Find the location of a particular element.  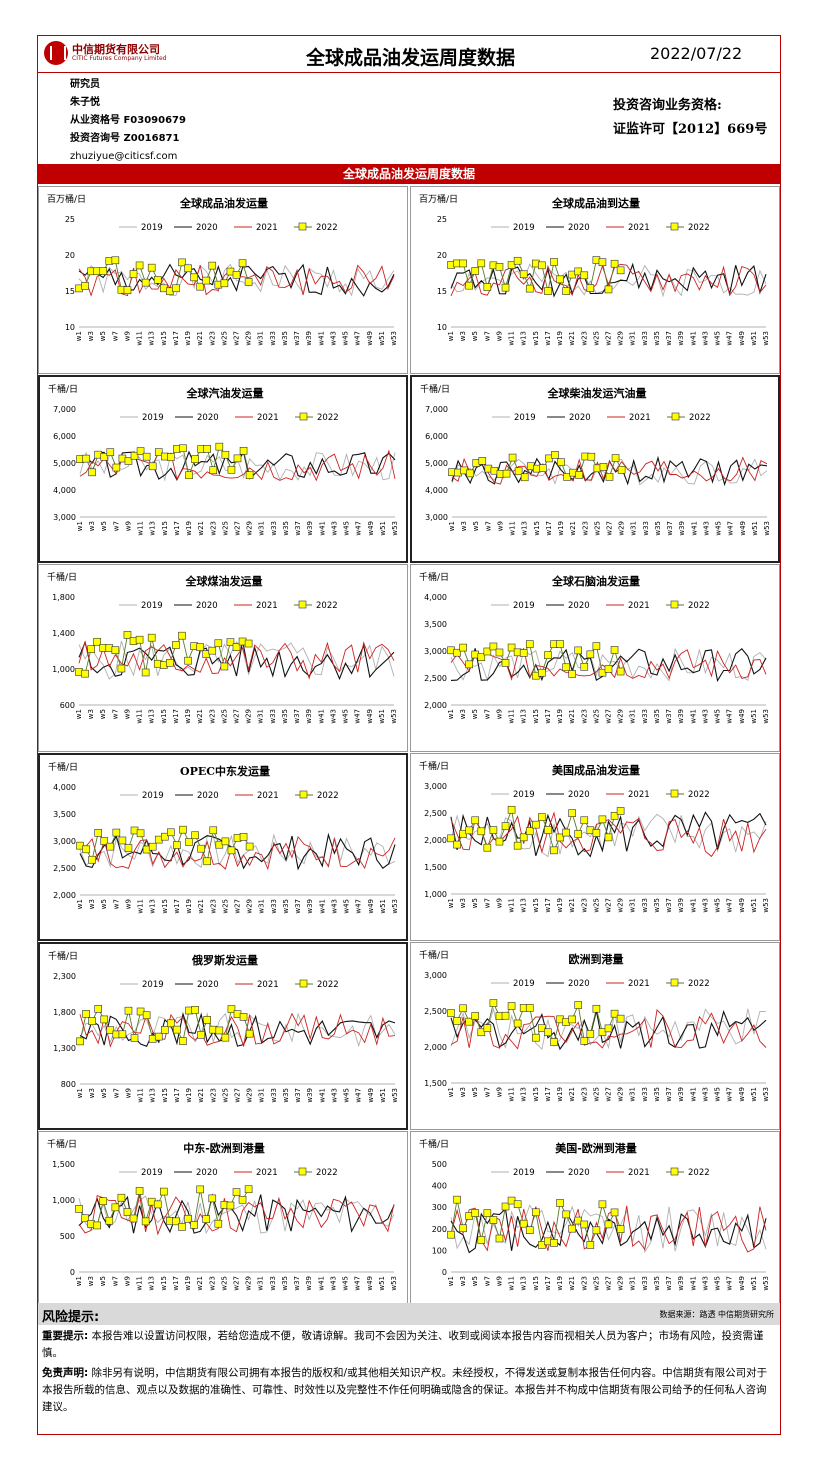

x-tick-label: w11 is located at coordinates (513, 528).